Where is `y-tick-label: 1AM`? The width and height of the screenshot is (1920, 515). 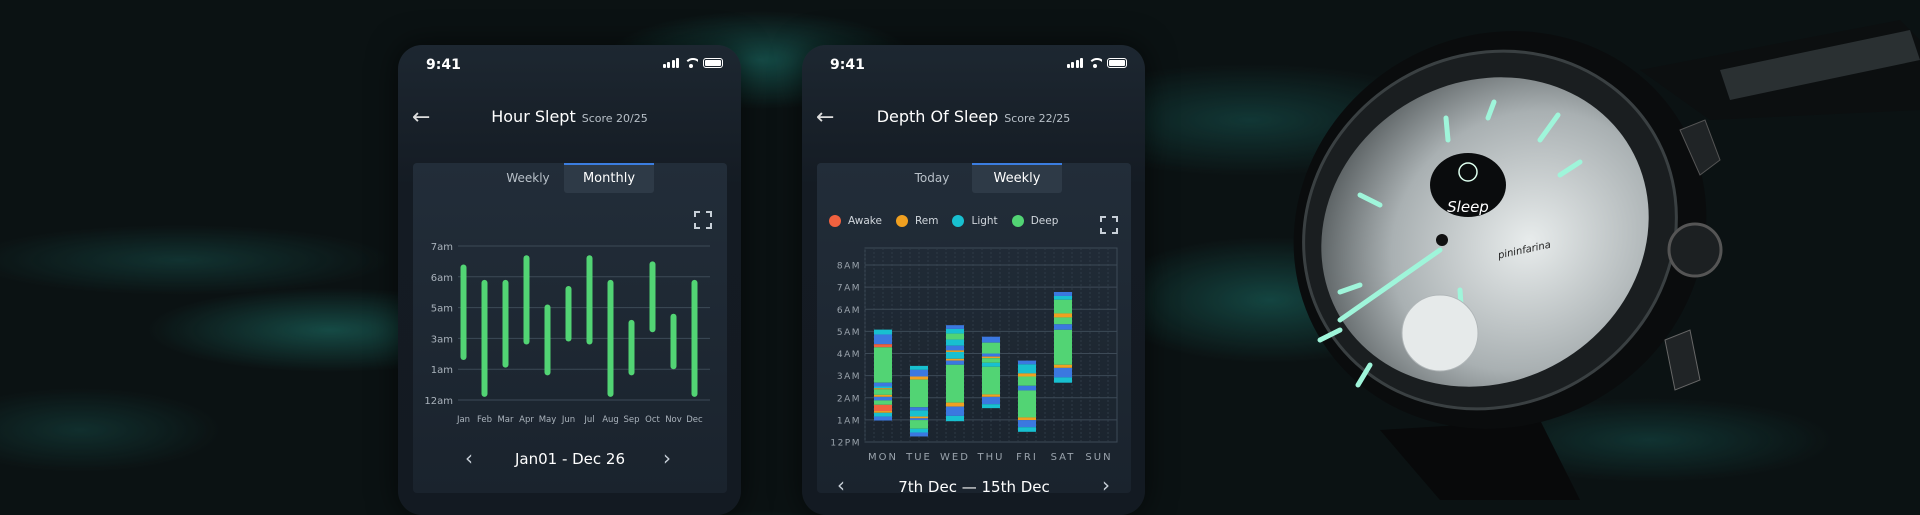 y-tick-label: 1AM is located at coordinates (849, 421).